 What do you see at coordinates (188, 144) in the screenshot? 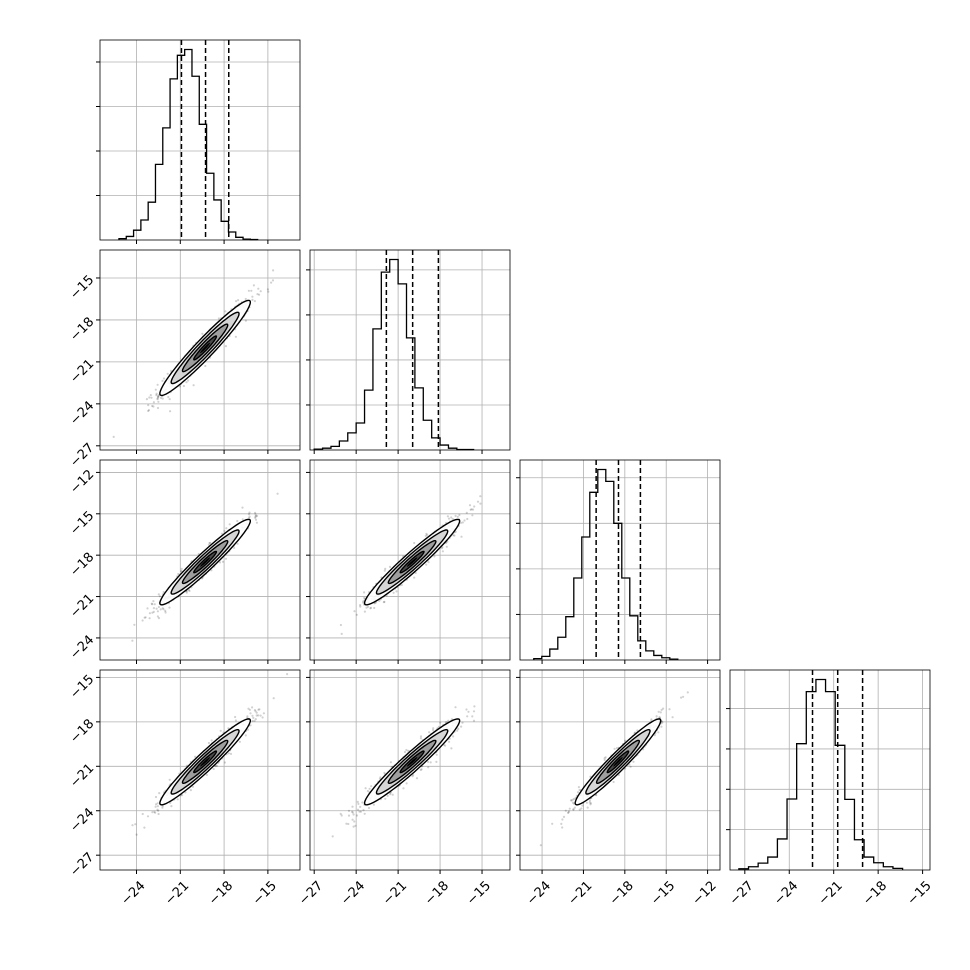
I see `histogram-step-line` at bounding box center [188, 144].